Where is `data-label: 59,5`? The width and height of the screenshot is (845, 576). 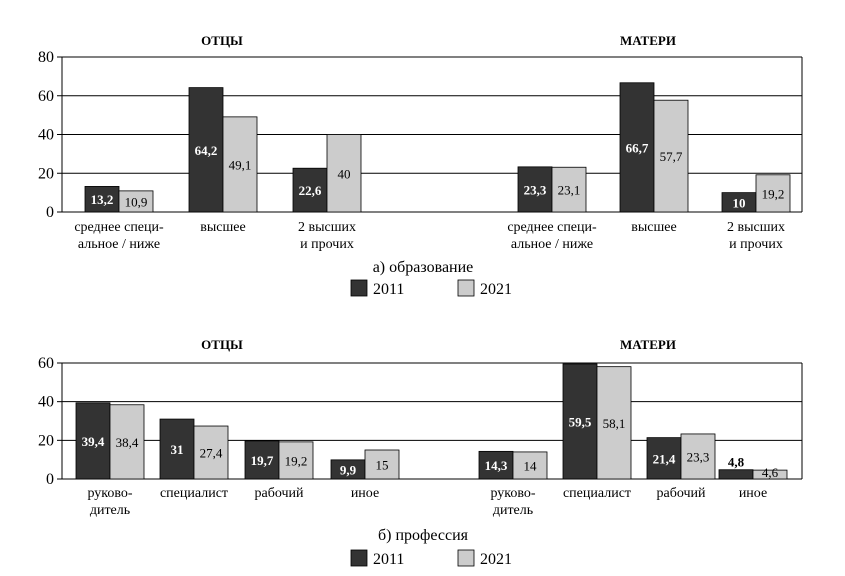 data-label: 59,5 is located at coordinates (580, 421).